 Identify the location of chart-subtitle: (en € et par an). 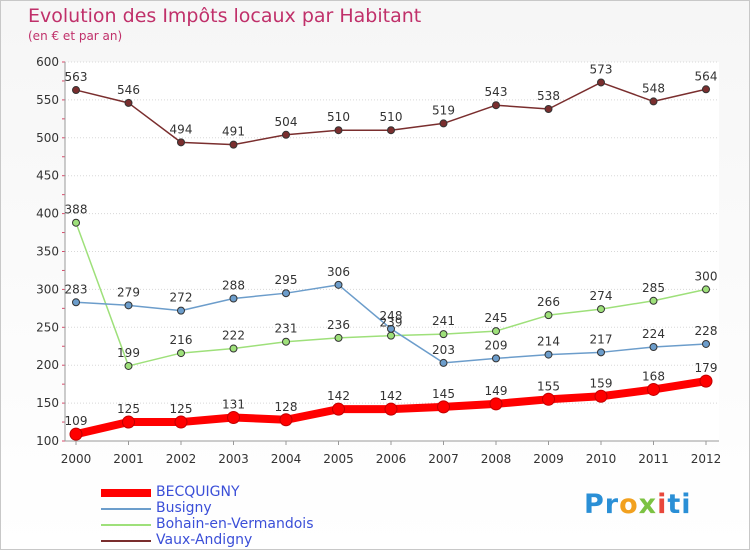
(75, 36).